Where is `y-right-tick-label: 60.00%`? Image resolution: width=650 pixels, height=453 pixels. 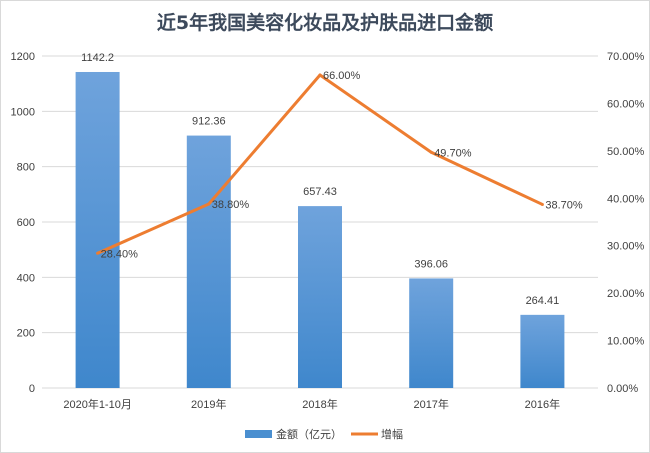
y-right-tick-label: 60.00% is located at coordinates (626, 104).